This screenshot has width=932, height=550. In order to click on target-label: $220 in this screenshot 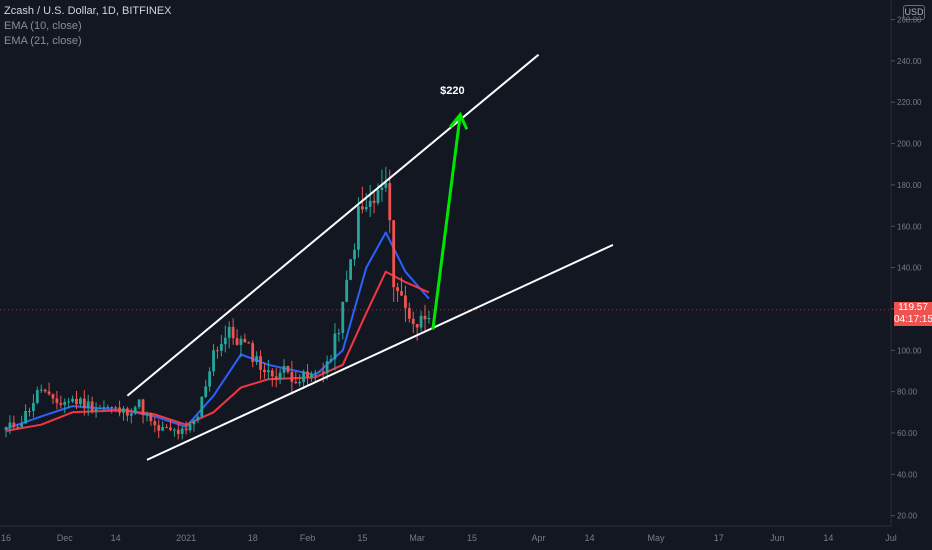, I will do `click(452, 91)`.